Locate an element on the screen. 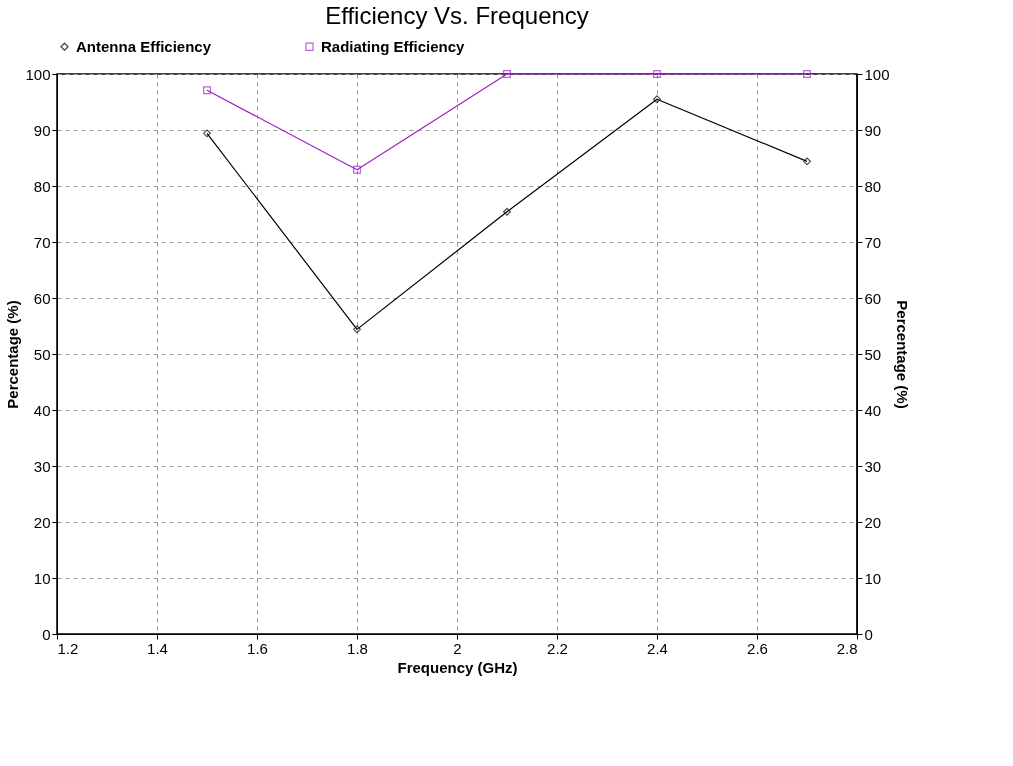 The image size is (1013, 766). chart-title: Efficiency Vs. Frequency is located at coordinates (457, 15).